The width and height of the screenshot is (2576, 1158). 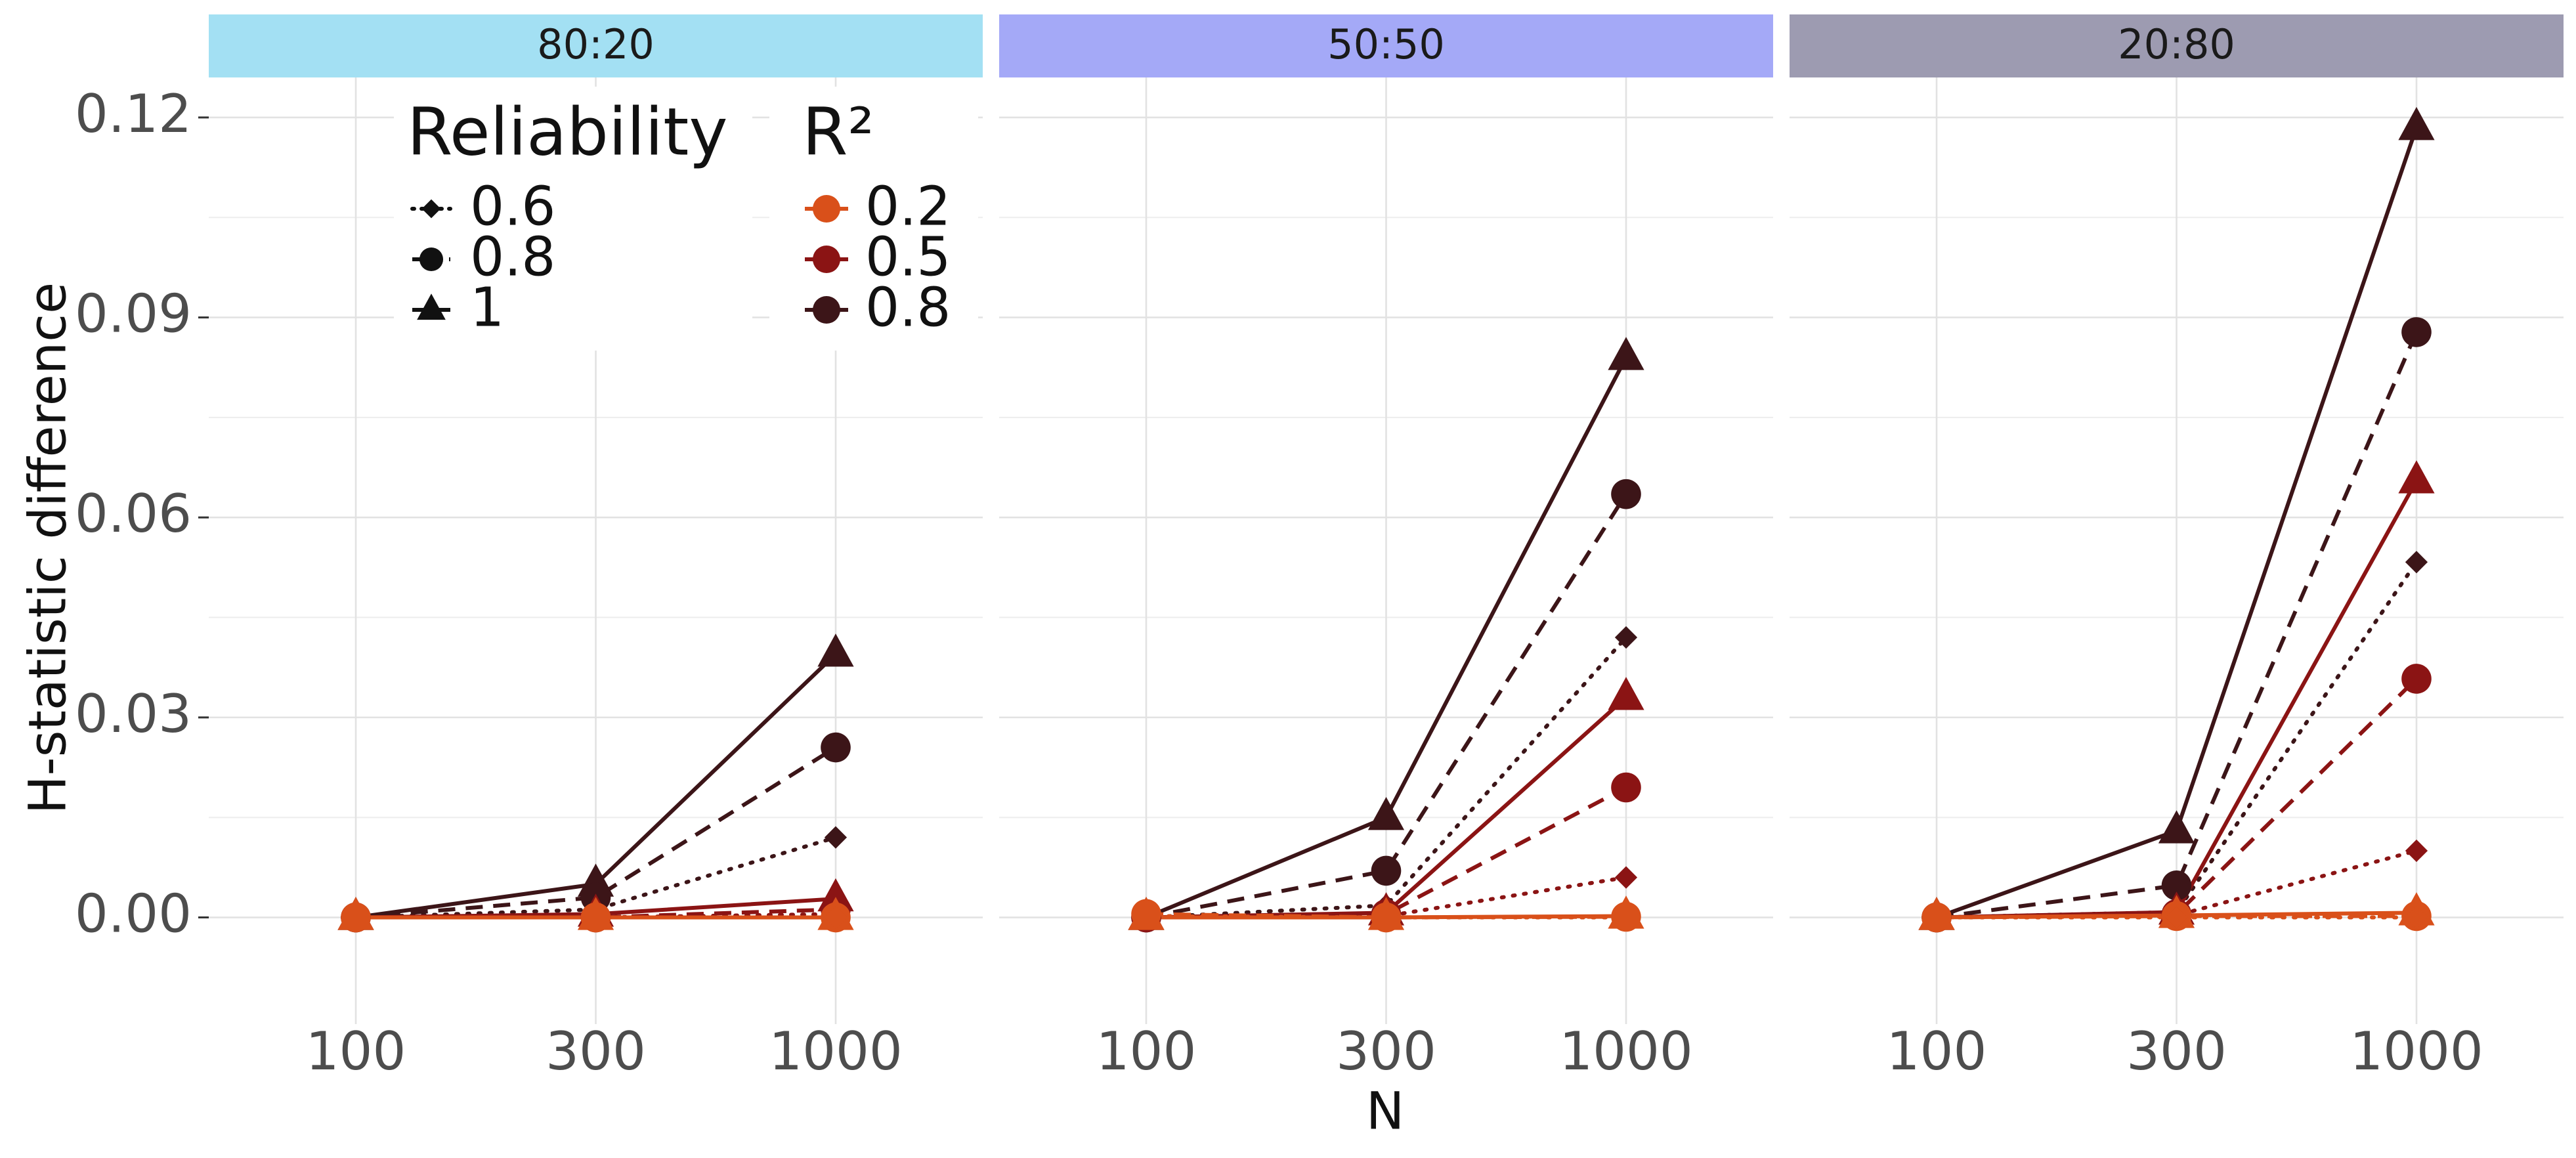 What do you see at coordinates (908, 307) in the screenshot?
I see `legend-label-r2: 0.8` at bounding box center [908, 307].